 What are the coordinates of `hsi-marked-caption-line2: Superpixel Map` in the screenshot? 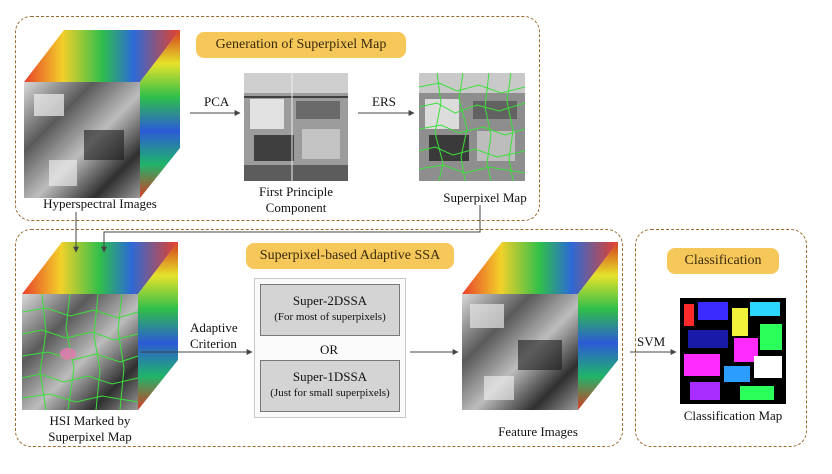 It's located at (90, 436).